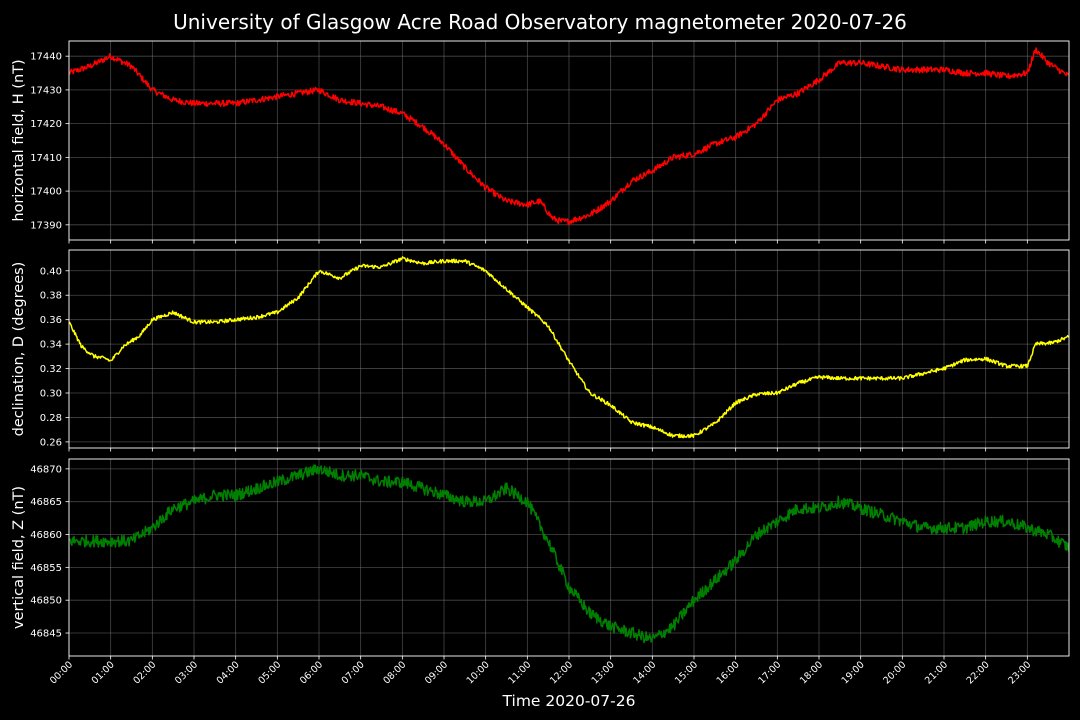  I want to click on y-tick-label: 46865, so click(46, 502).